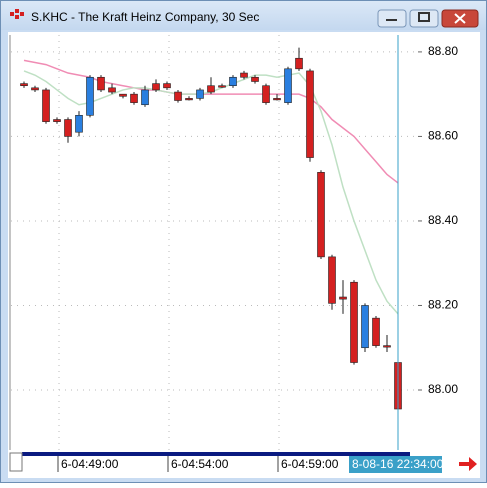  Describe the element at coordinates (443, 136) in the screenshot. I see `y-tick-label: 88.60` at that location.